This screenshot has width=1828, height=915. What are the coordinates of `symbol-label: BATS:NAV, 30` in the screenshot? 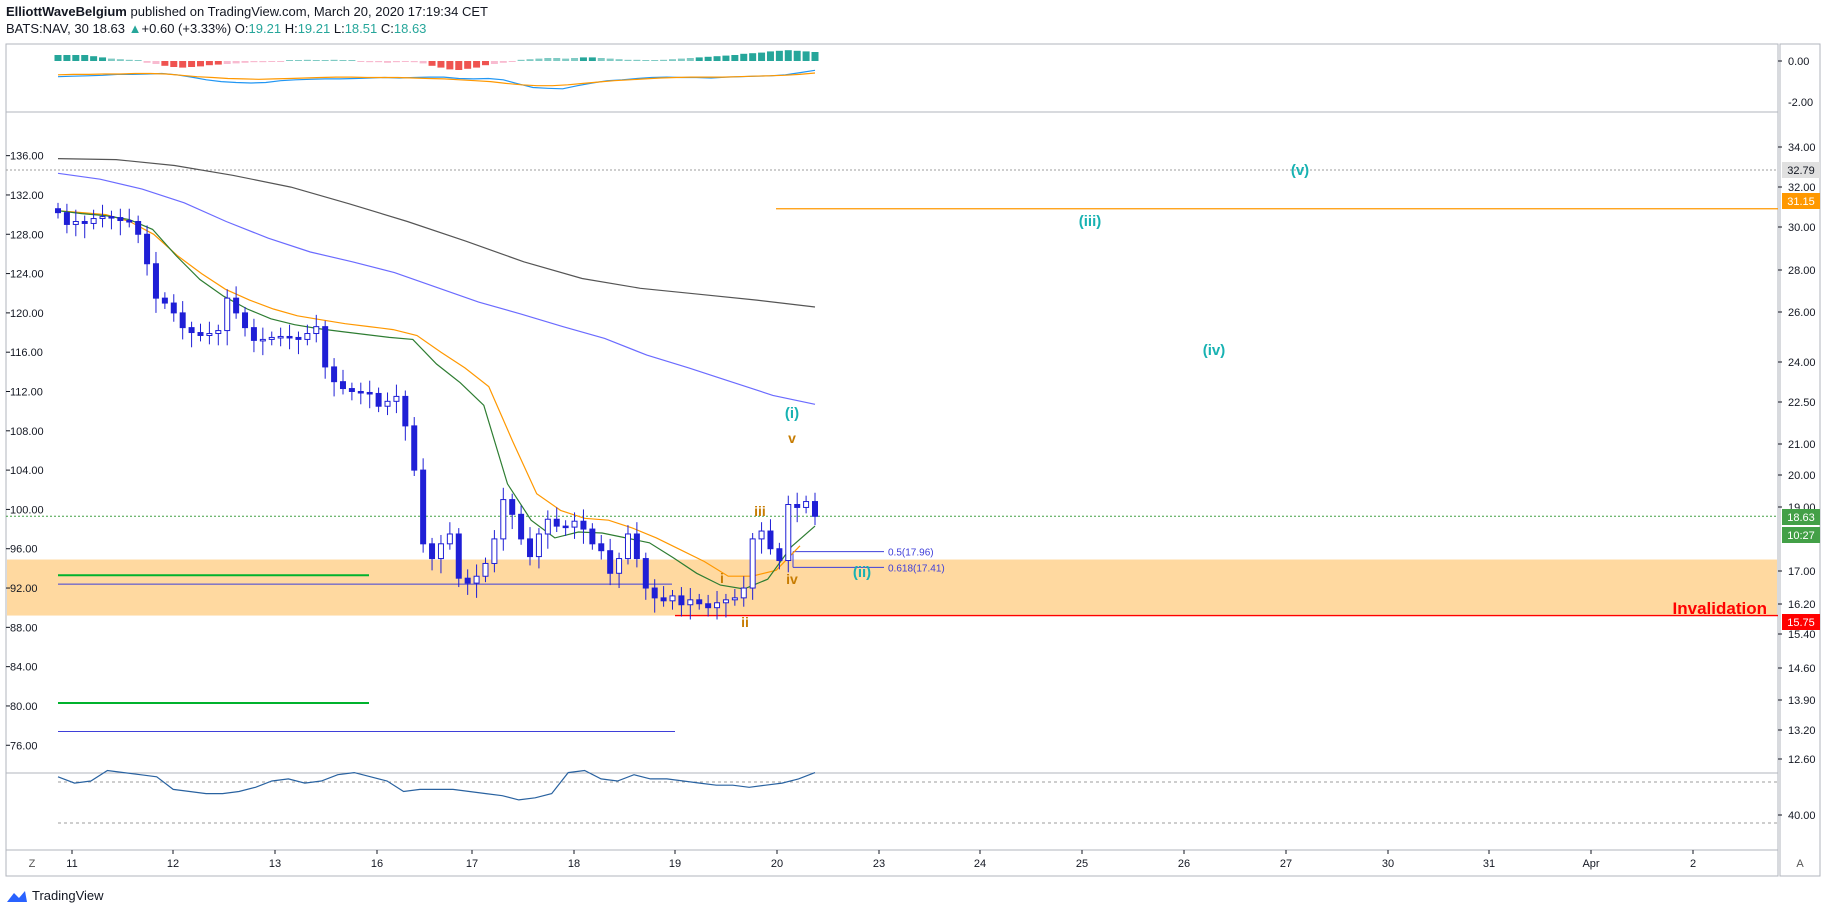 It's located at (47, 28).